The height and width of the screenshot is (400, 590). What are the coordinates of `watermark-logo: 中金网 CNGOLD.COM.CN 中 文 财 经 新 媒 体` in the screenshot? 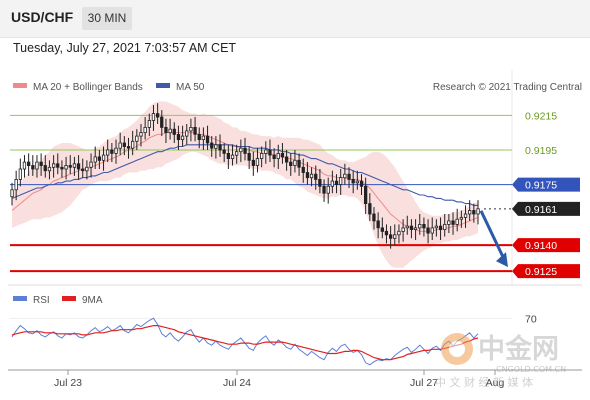 It's located at (500, 361).